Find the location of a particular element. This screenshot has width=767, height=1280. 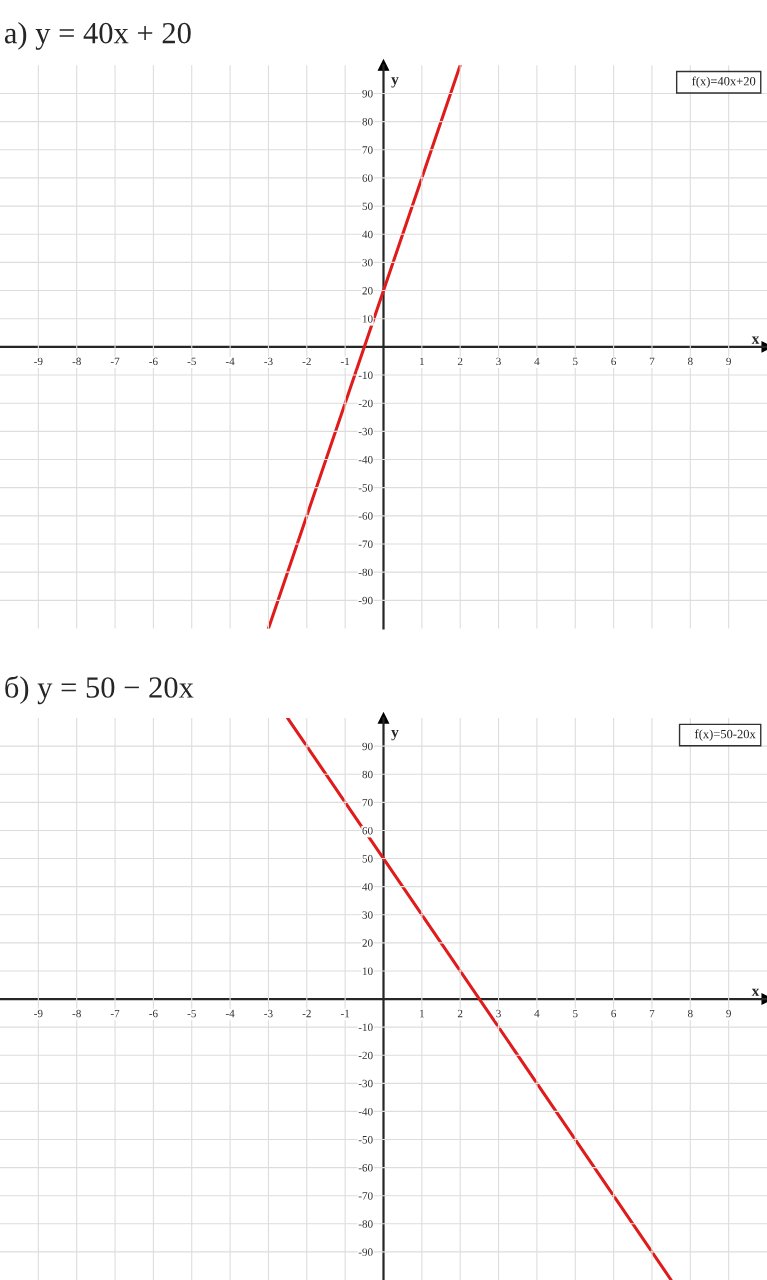

chart-title: б) y = 50 − 20x is located at coordinates (99, 690).